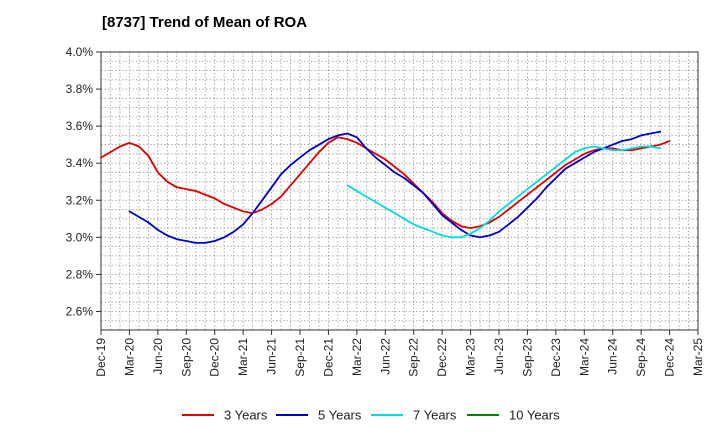 Image resolution: width=720 pixels, height=440 pixels. What do you see at coordinates (527, 357) in the screenshot?
I see `x-tick-label: Sep-23` at bounding box center [527, 357].